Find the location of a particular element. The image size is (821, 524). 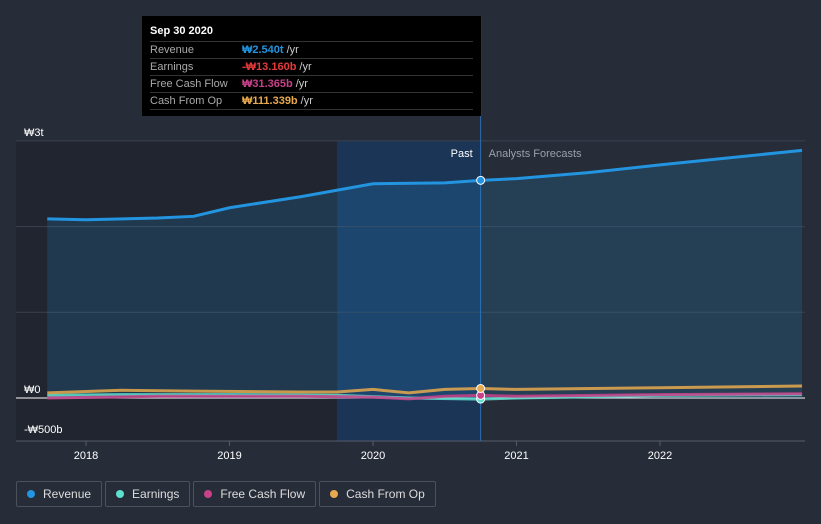

tooltip-value: ₩2.540t is located at coordinates (263, 50).